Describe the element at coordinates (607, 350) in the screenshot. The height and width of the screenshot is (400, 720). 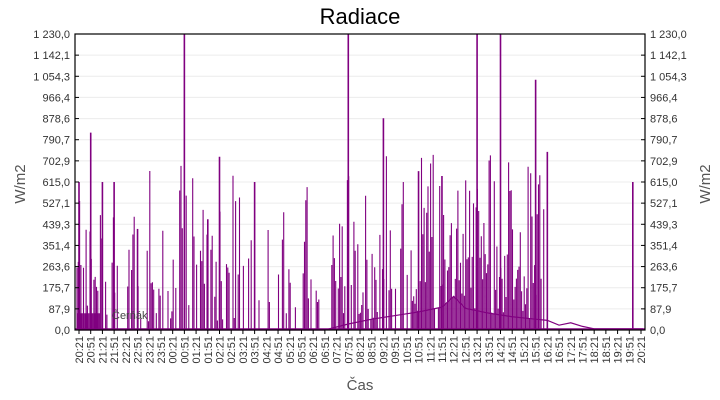
I see `svg-text: 18:51` at that location.